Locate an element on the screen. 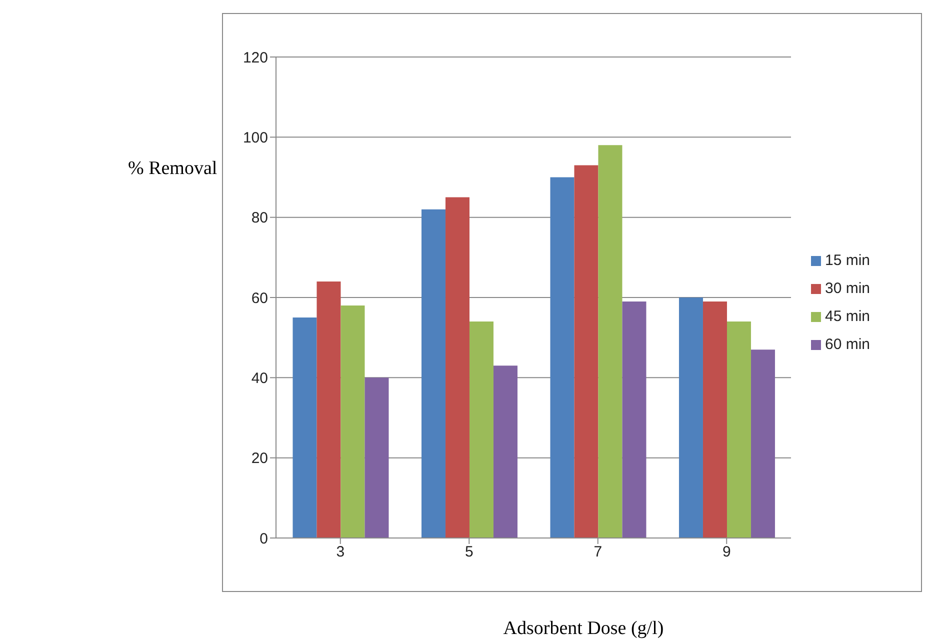  x-tick-label: 3 is located at coordinates (340, 552).